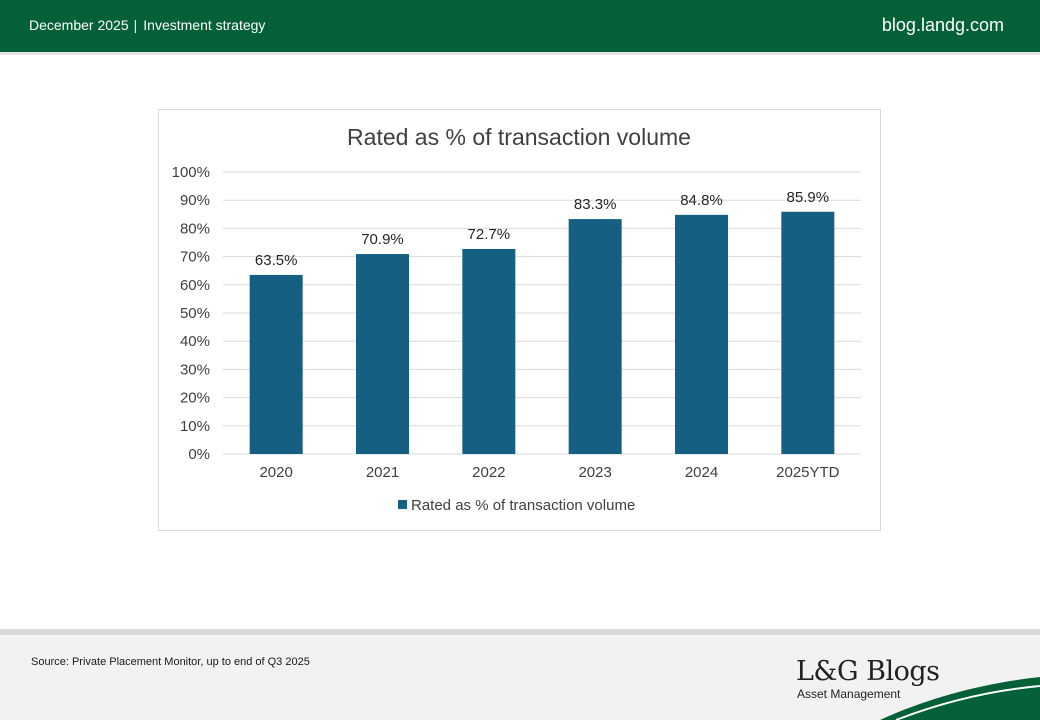  What do you see at coordinates (942, 25) in the screenshot?
I see `header-site-link: blog.landg.com` at bounding box center [942, 25].